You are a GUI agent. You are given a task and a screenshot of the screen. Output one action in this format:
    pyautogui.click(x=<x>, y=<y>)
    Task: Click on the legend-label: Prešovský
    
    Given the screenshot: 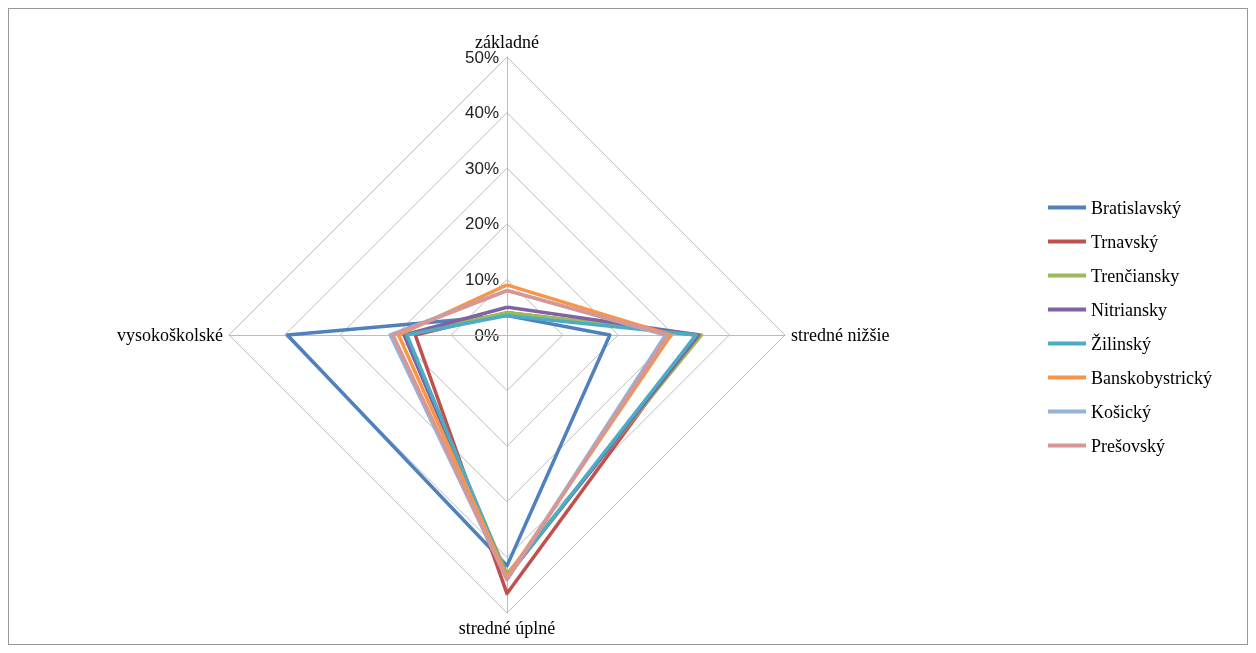 What is the action you would take?
    pyautogui.click(x=1128, y=445)
    